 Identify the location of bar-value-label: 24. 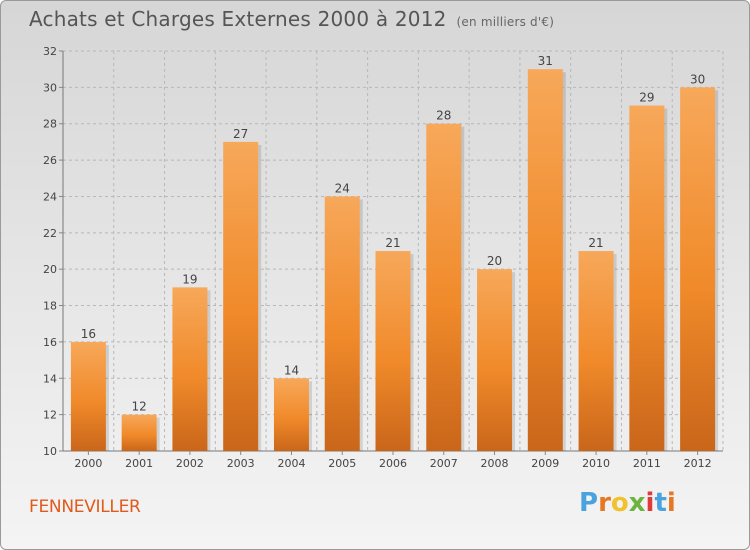
(342, 188).